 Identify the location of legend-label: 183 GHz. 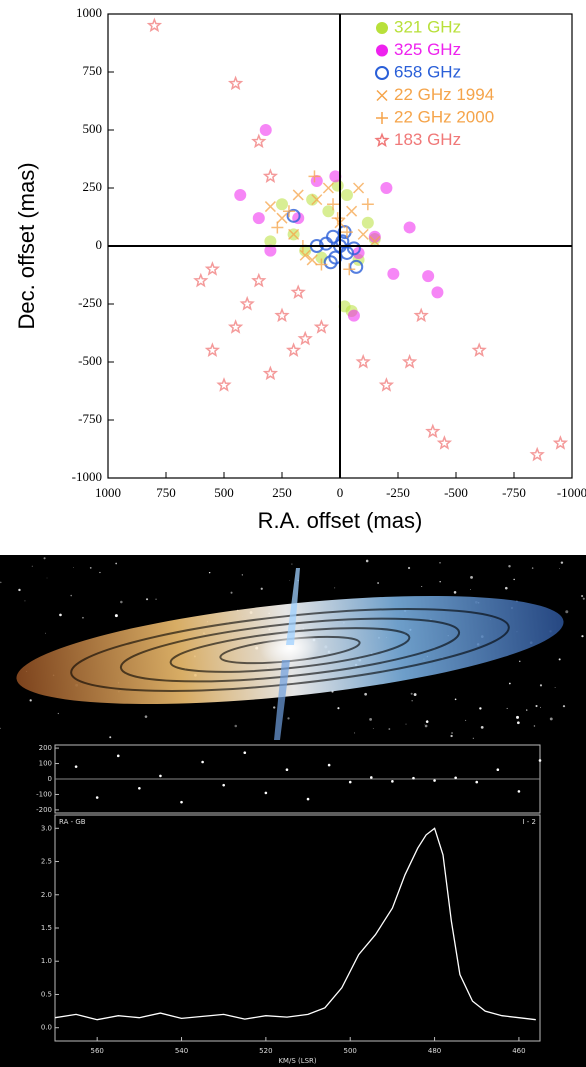
(427, 139).